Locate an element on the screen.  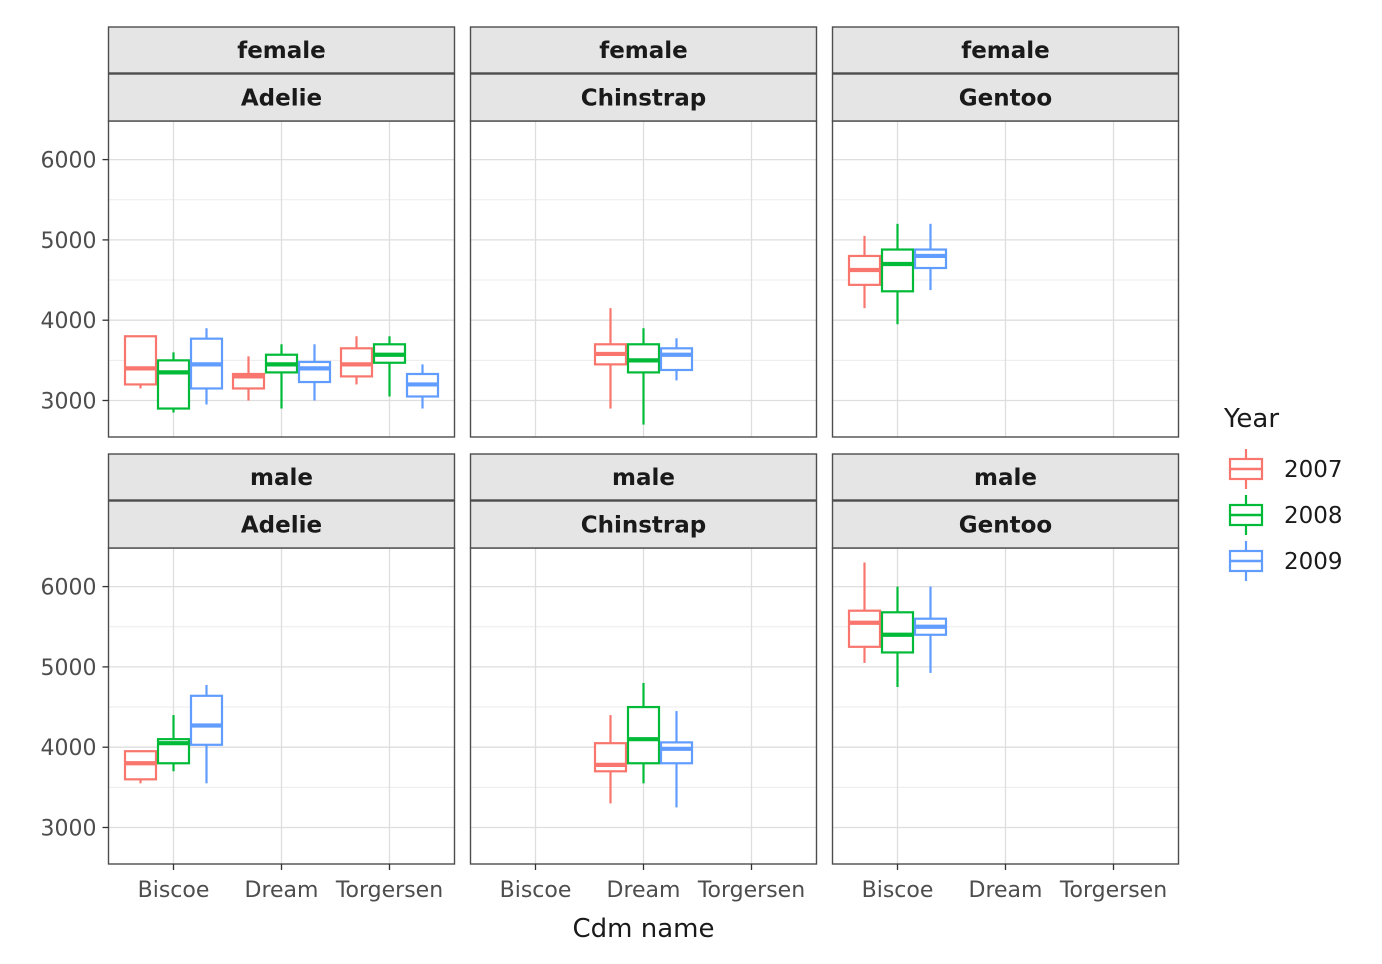
legend-label: 2008 is located at coordinates (1313, 516).